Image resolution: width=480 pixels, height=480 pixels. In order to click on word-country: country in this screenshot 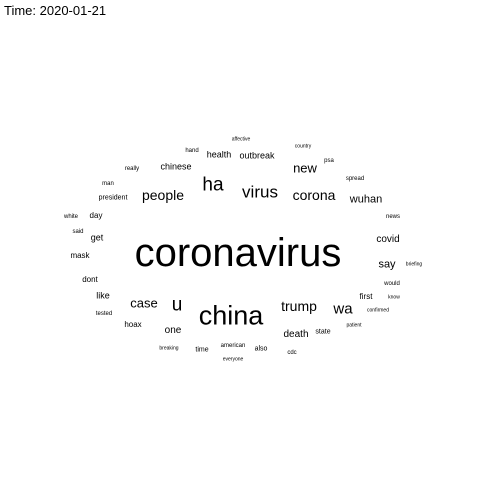, I will do `click(303, 146)`.